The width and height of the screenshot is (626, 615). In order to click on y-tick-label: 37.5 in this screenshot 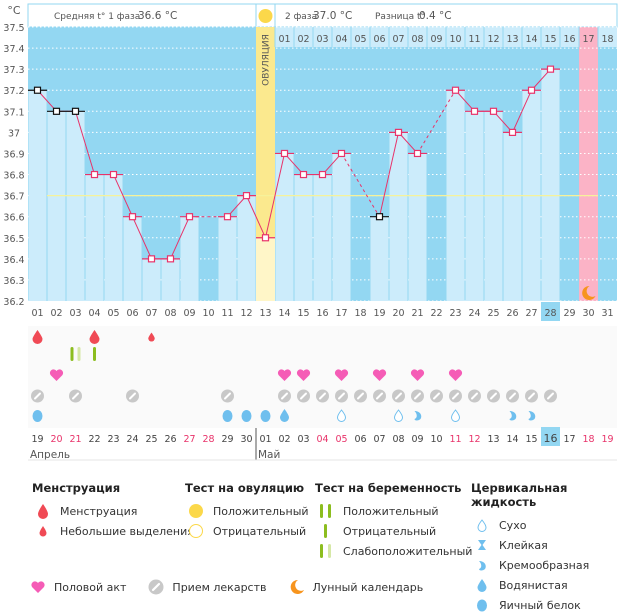, I will do `click(13, 28)`.